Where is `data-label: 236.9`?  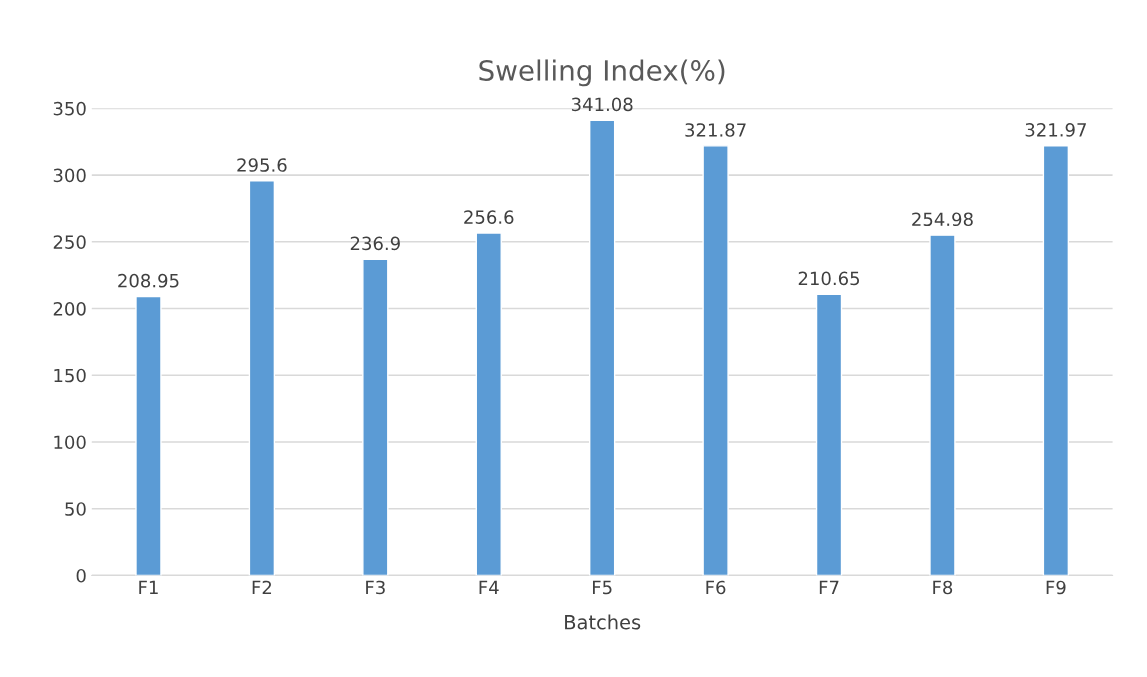 data-label: 236.9 is located at coordinates (375, 243).